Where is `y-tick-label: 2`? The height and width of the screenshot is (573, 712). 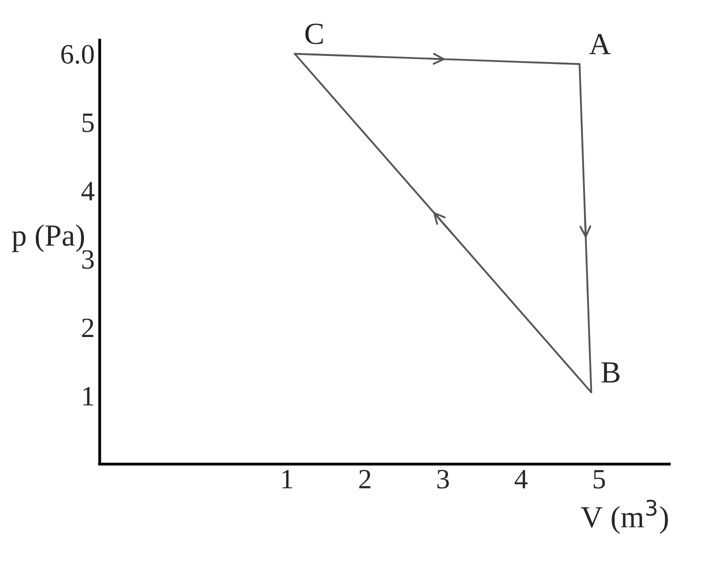
y-tick-label: 2 is located at coordinates (88, 327).